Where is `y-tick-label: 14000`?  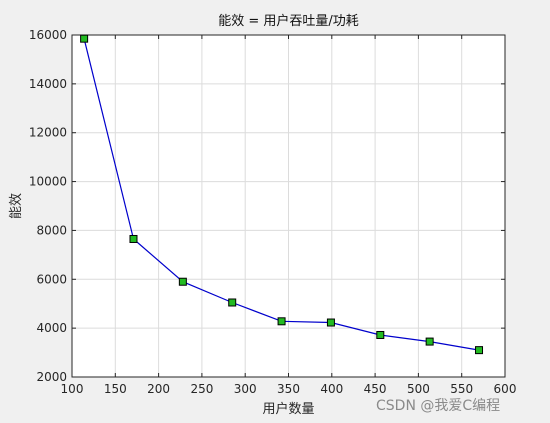 y-tick-label: 14000 is located at coordinates (48, 84).